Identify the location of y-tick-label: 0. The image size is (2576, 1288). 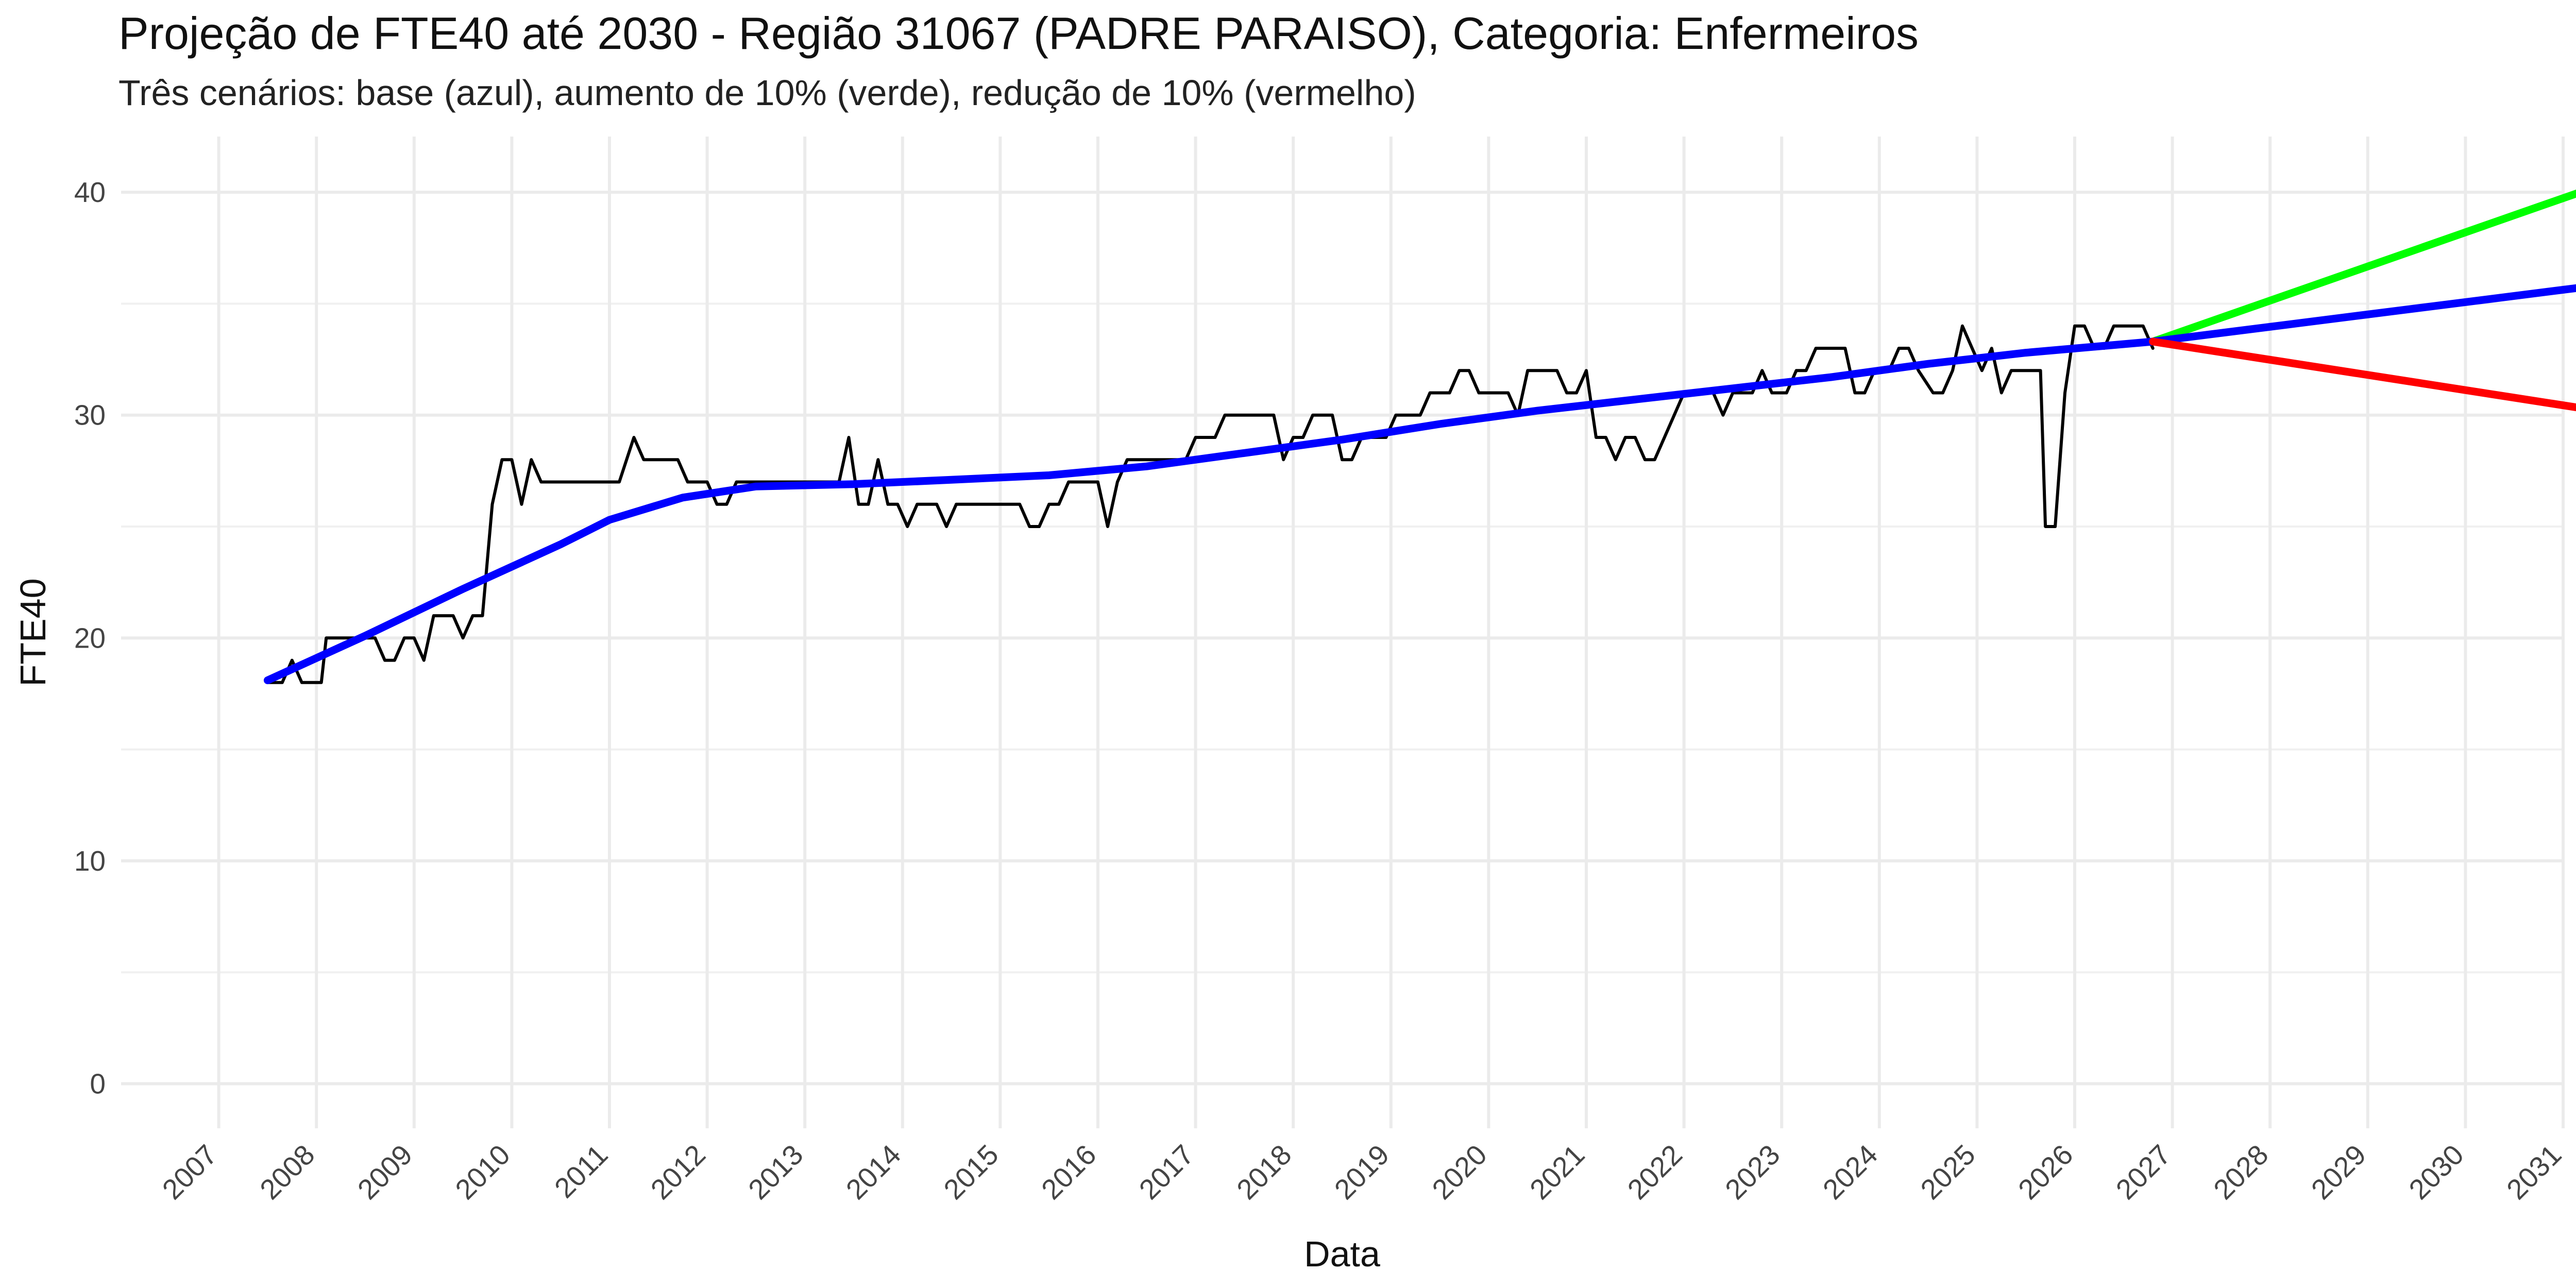
(98, 1083).